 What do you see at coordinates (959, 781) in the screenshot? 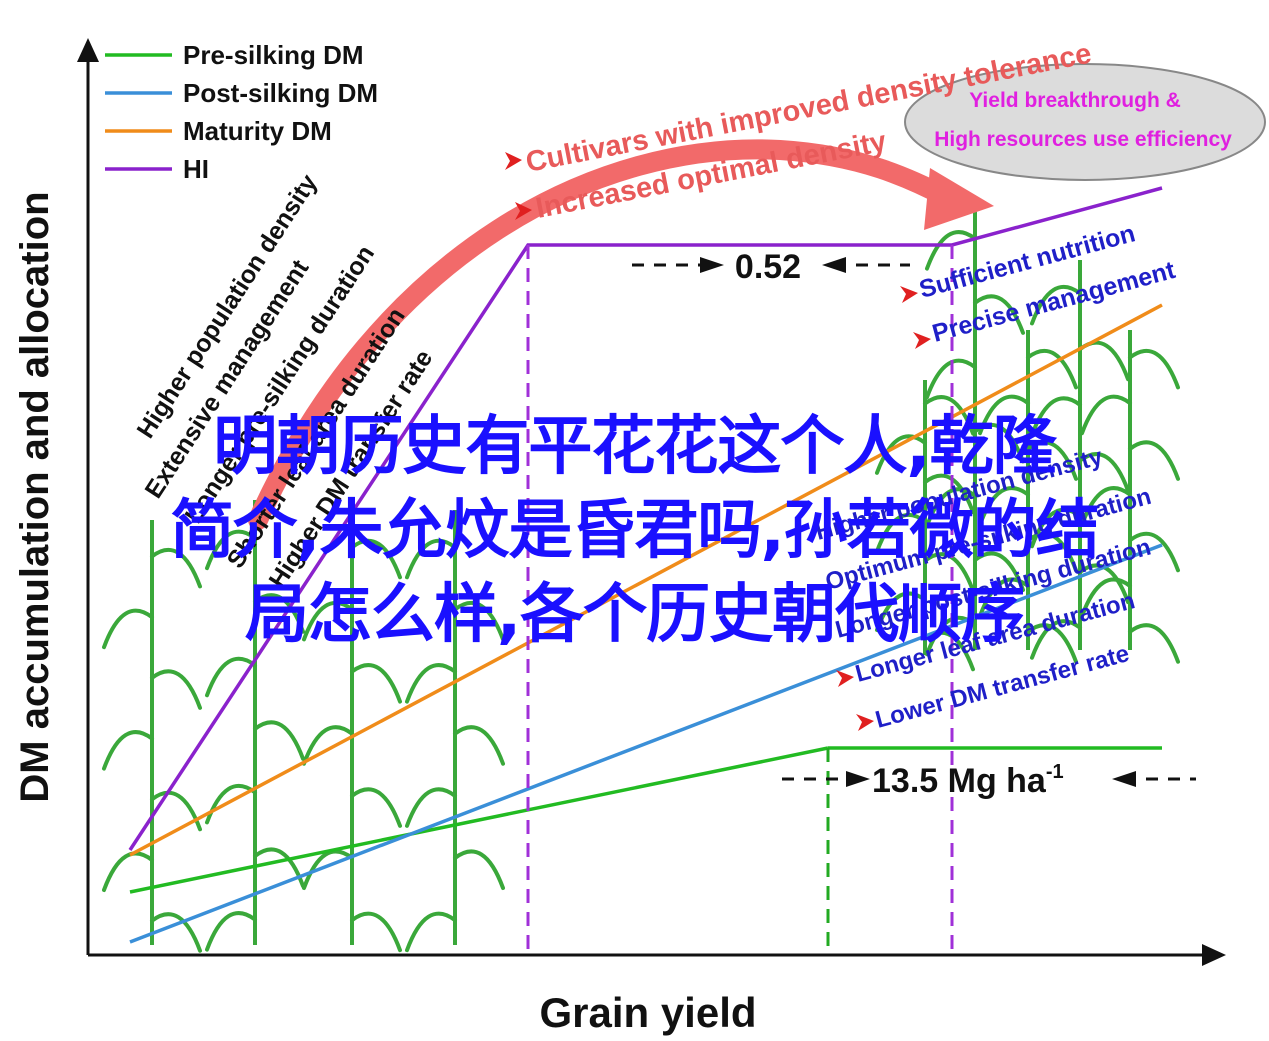
I see `yield-value-text: 13.5 Mg ha` at bounding box center [959, 781].